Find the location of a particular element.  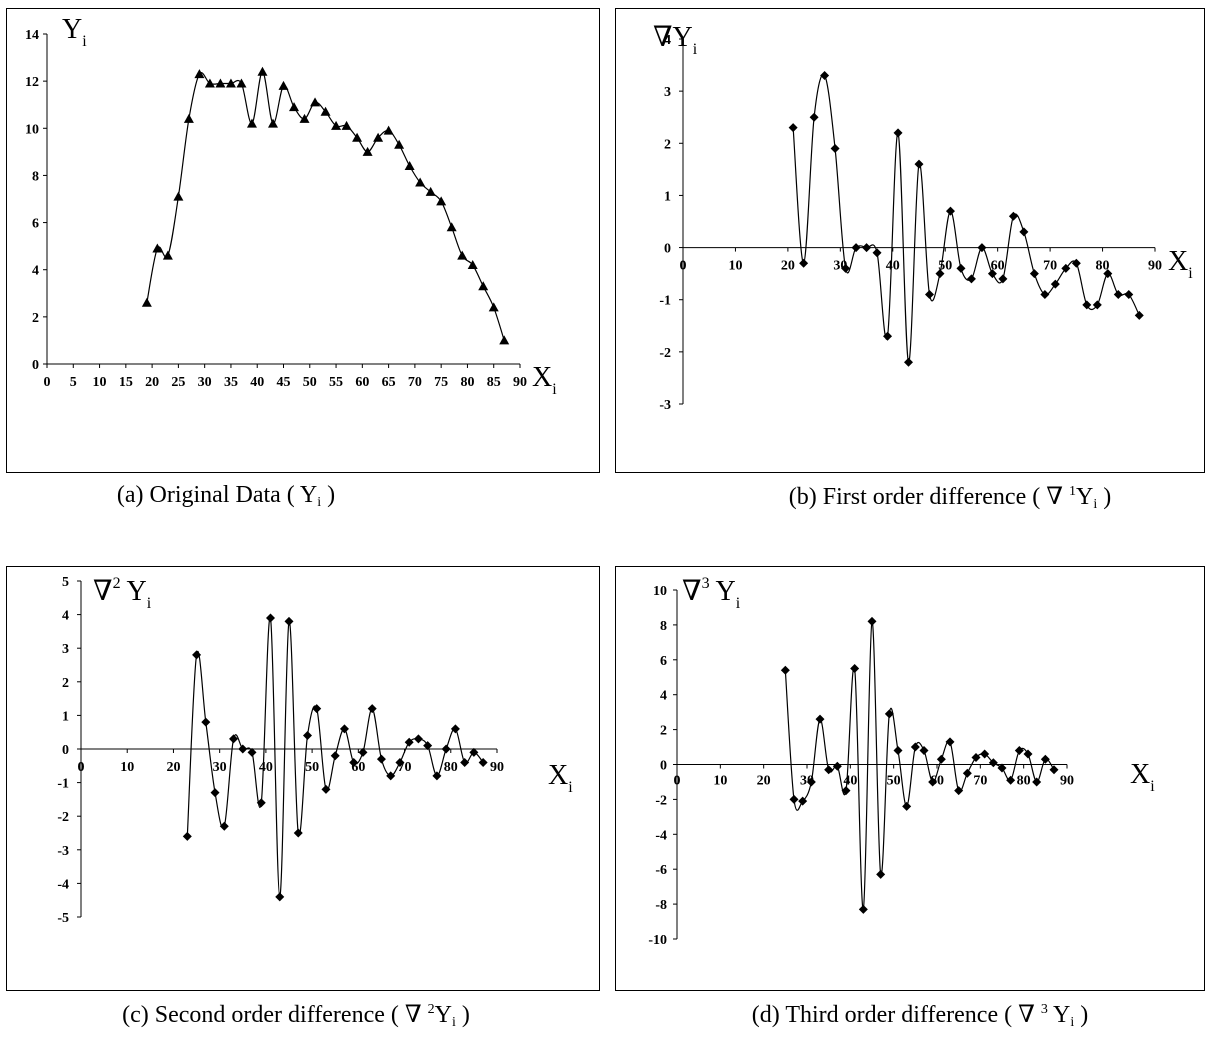

x-tick-label-a: 50 is located at coordinates (310, 382).